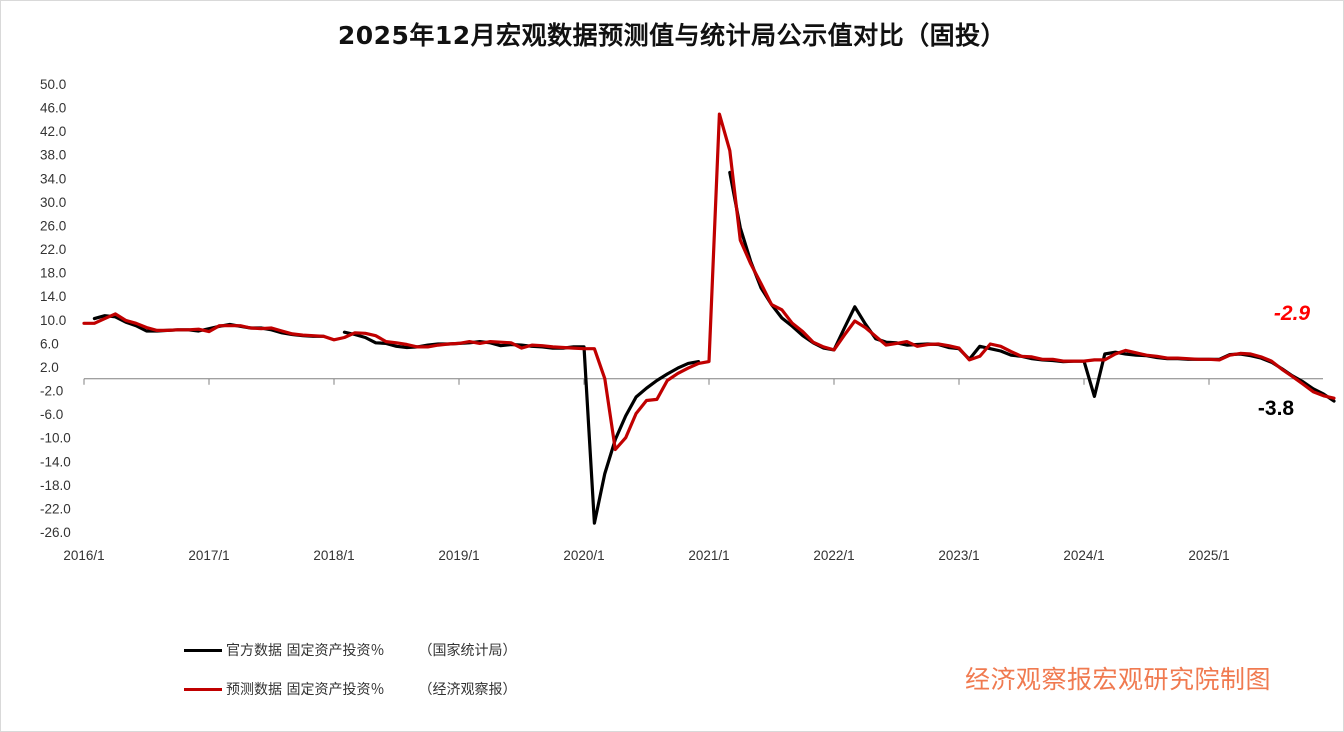 This screenshot has height=732, width=1344. Describe the element at coordinates (458, 555) in the screenshot. I see `x-tick-label: 2019/1` at that location.